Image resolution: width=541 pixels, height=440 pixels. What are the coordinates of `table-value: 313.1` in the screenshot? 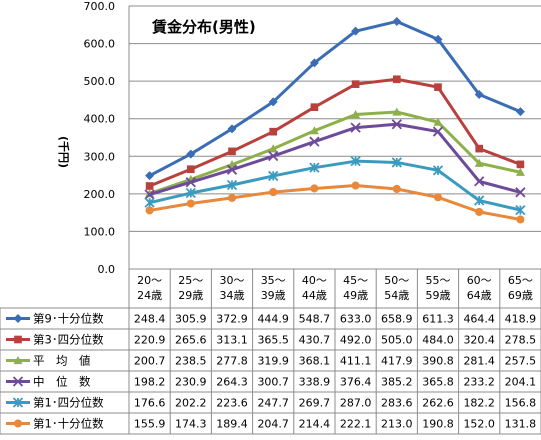 It's located at (232, 340).